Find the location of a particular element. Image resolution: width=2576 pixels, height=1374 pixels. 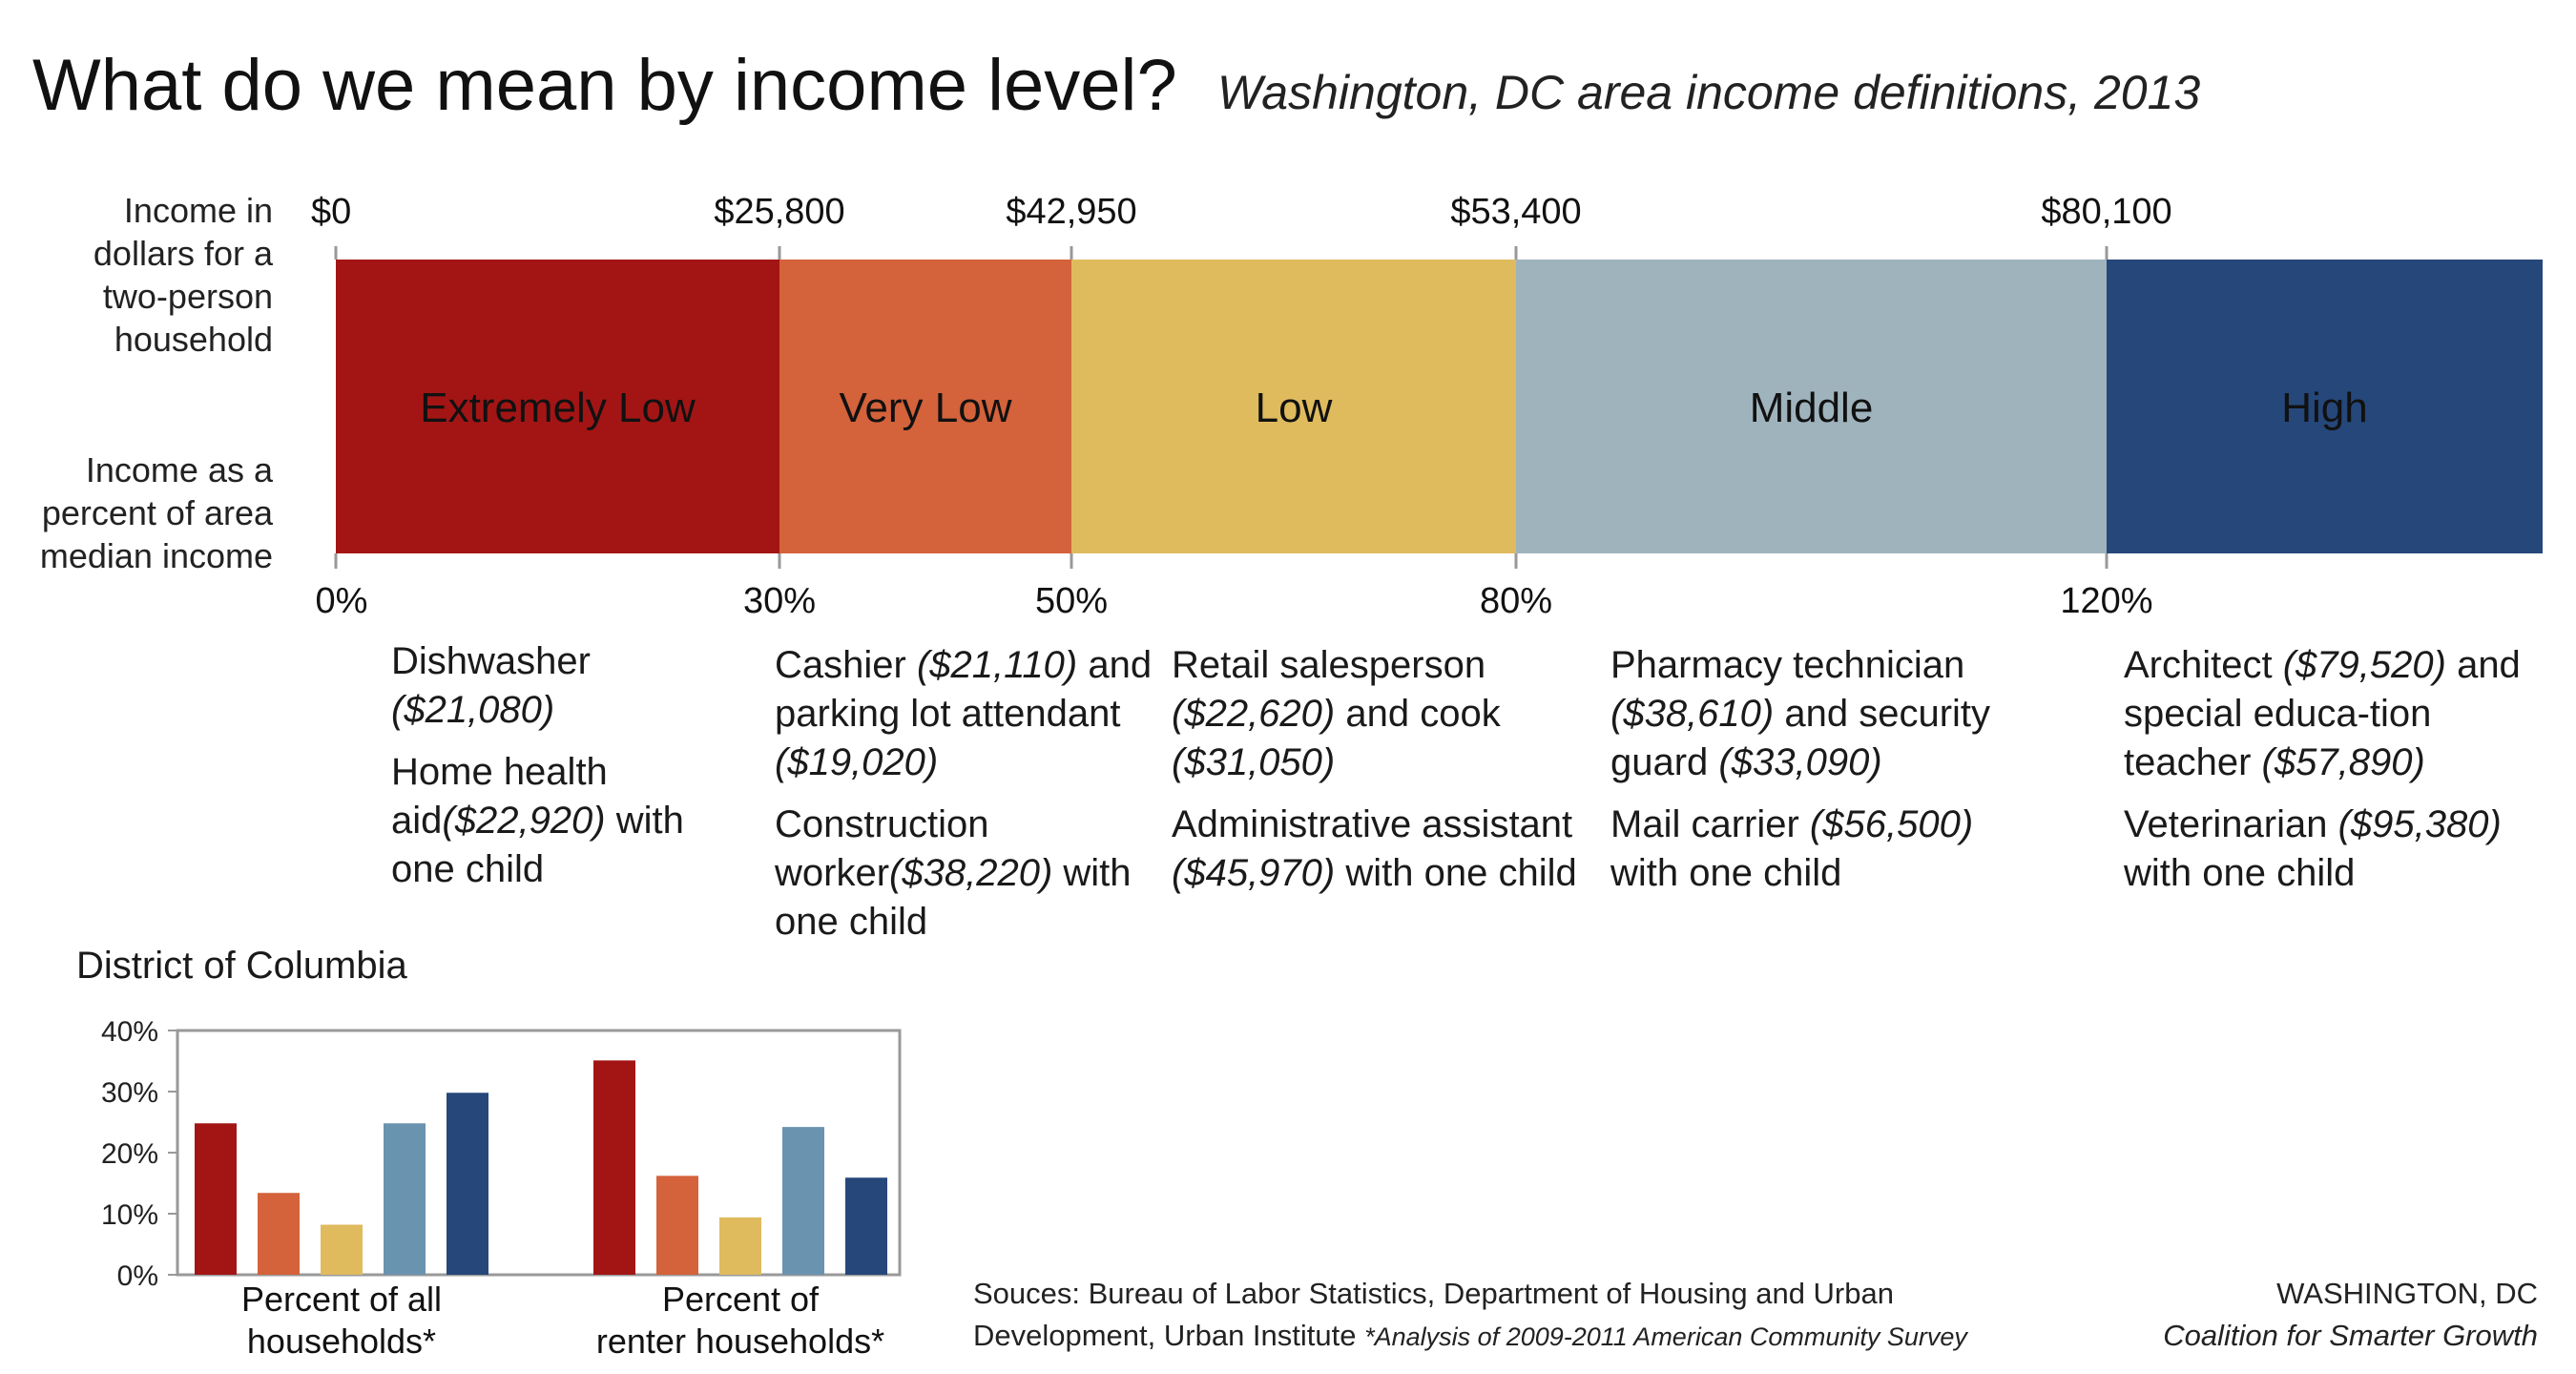

y-tick-label: 20% is located at coordinates (129, 1154).